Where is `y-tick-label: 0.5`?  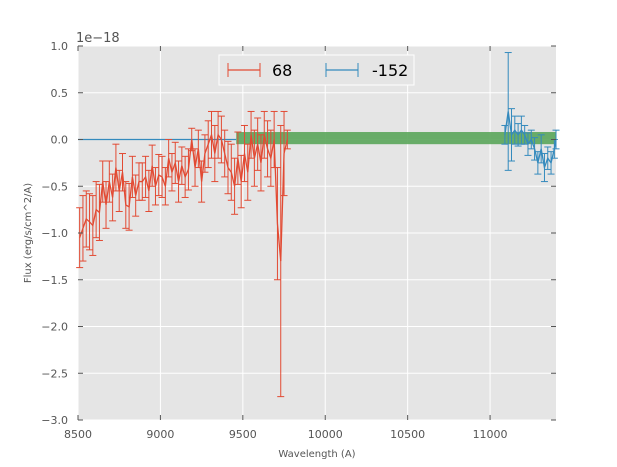
y-tick-label: 0.5 is located at coordinates (60, 93).